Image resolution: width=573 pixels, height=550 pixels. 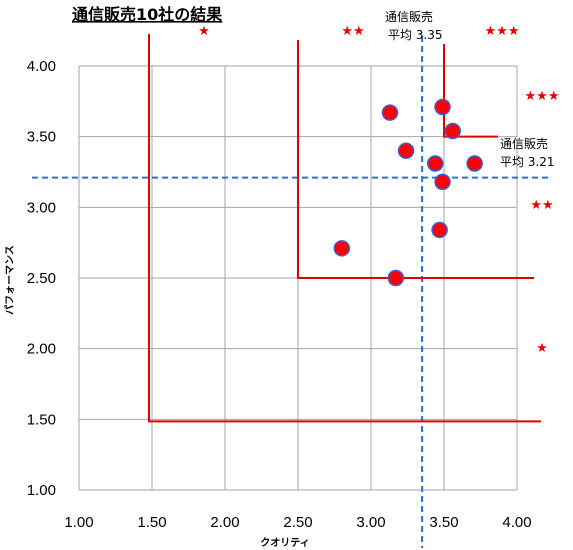 I want to click on rating-star-right: ★★, so click(x=541, y=205).